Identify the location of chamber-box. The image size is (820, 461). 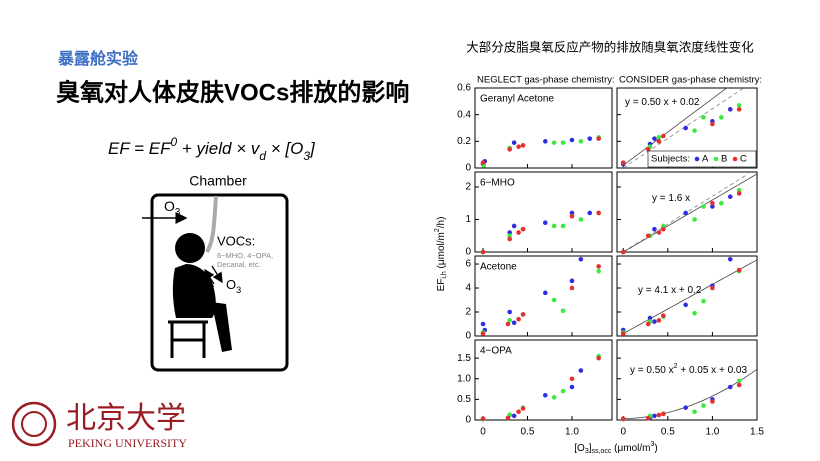
(219, 282).